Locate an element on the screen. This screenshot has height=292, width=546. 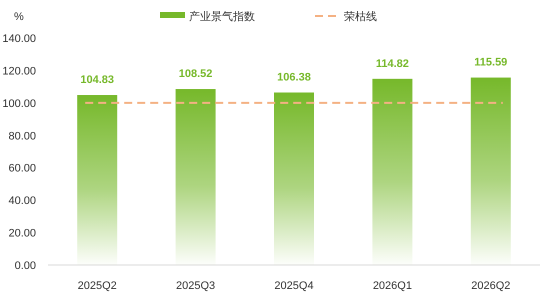
data-label: 104.83 is located at coordinates (97, 80).